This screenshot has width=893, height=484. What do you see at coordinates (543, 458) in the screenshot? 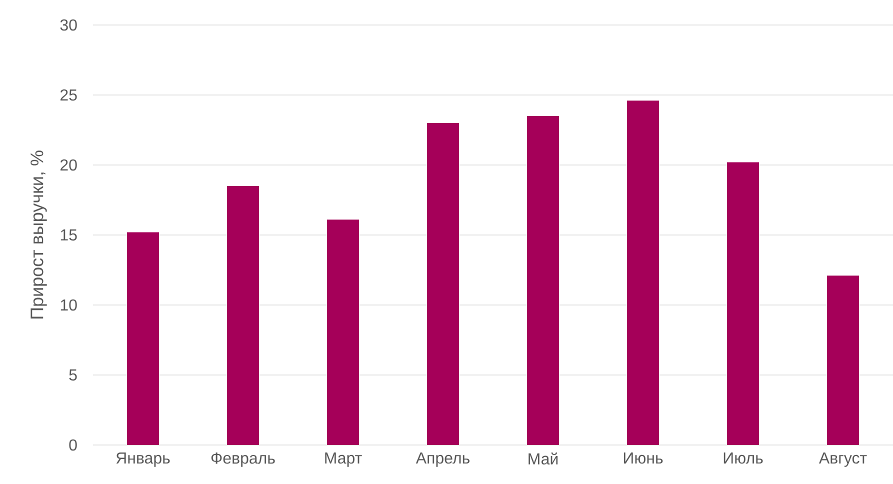
I see `x-tick-label: Май` at bounding box center [543, 458].